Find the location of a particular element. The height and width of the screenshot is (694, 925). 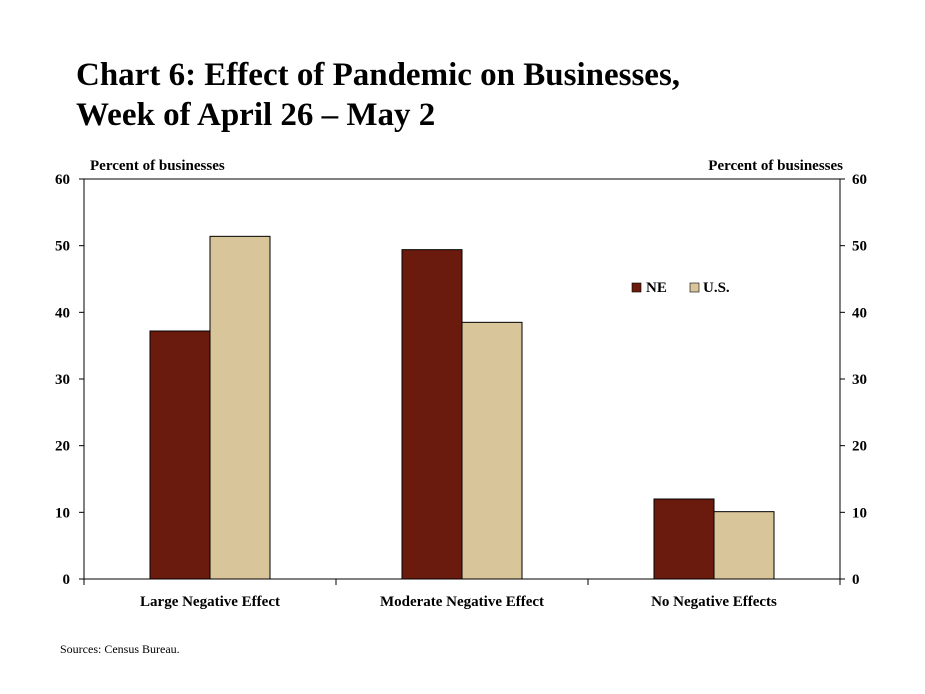

legend-swatch-ne is located at coordinates (636, 287).